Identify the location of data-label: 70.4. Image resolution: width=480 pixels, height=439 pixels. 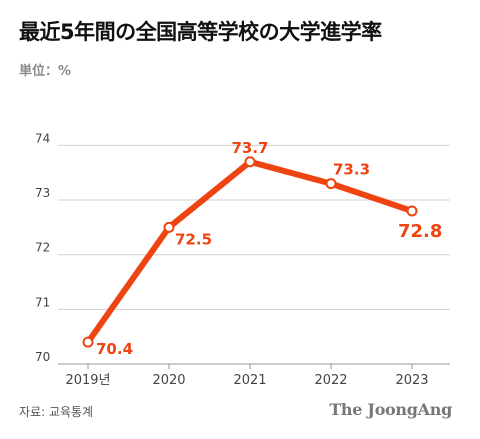
(114, 349).